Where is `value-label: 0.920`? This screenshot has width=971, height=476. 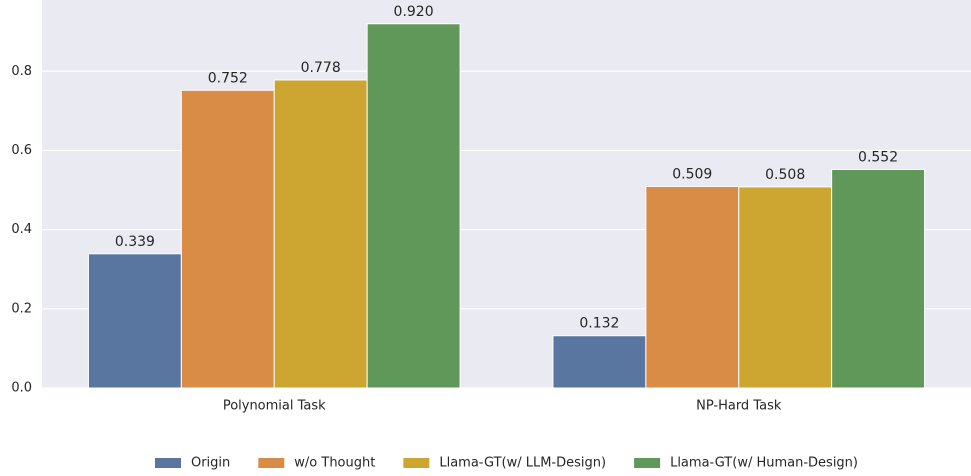
value-label: 0.920 is located at coordinates (414, 12).